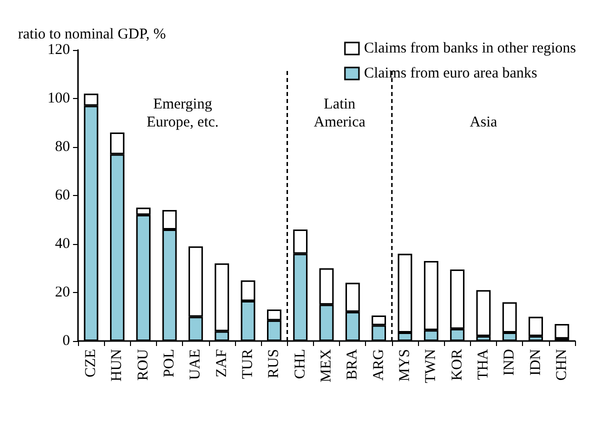  I want to click on x-tick-label: RUS, so click(274, 363).